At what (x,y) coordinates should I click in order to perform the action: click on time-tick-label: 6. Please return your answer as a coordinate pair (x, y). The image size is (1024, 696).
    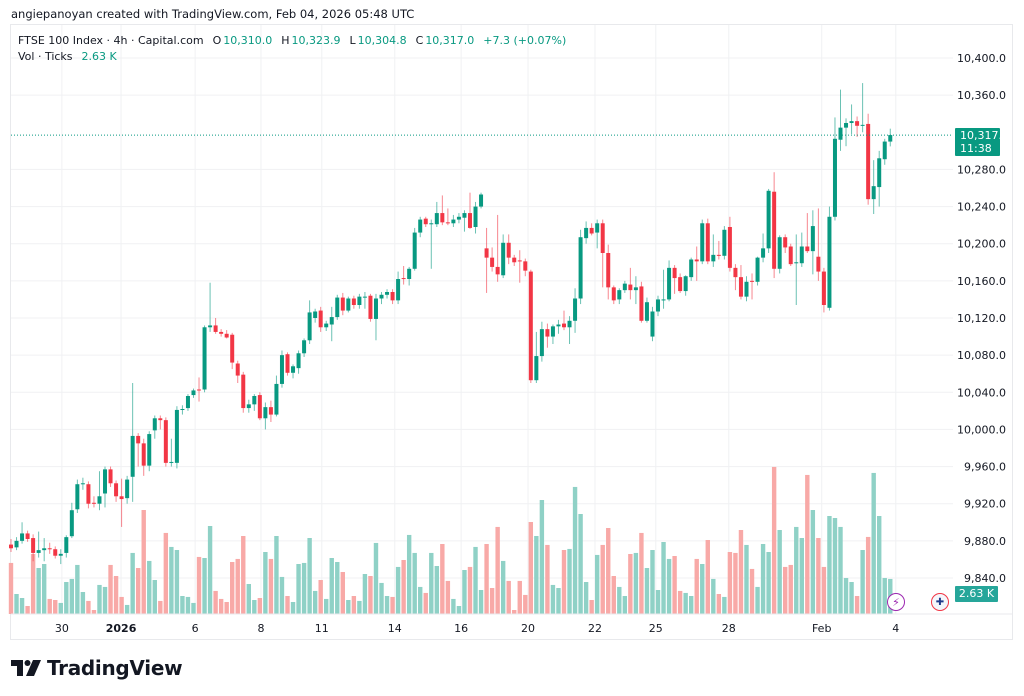
    Looking at the image, I should click on (195, 628).